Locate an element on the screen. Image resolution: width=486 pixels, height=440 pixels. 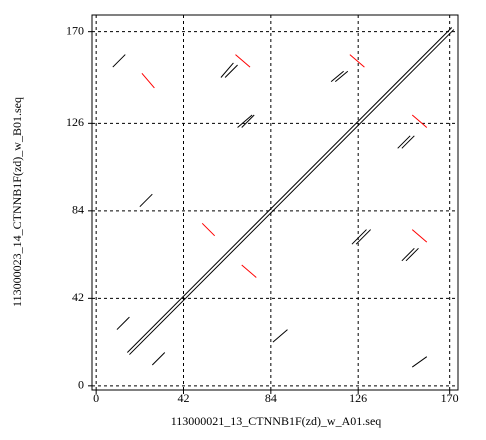
y-tick-label: 170 is located at coordinates (75, 30).